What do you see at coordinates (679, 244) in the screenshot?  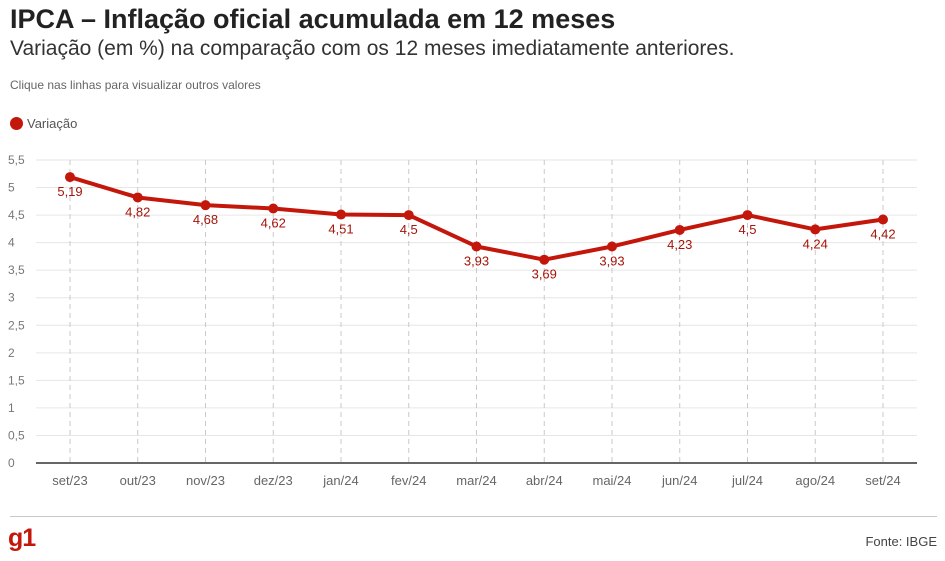 I see `data-label: 4,23` at bounding box center [679, 244].